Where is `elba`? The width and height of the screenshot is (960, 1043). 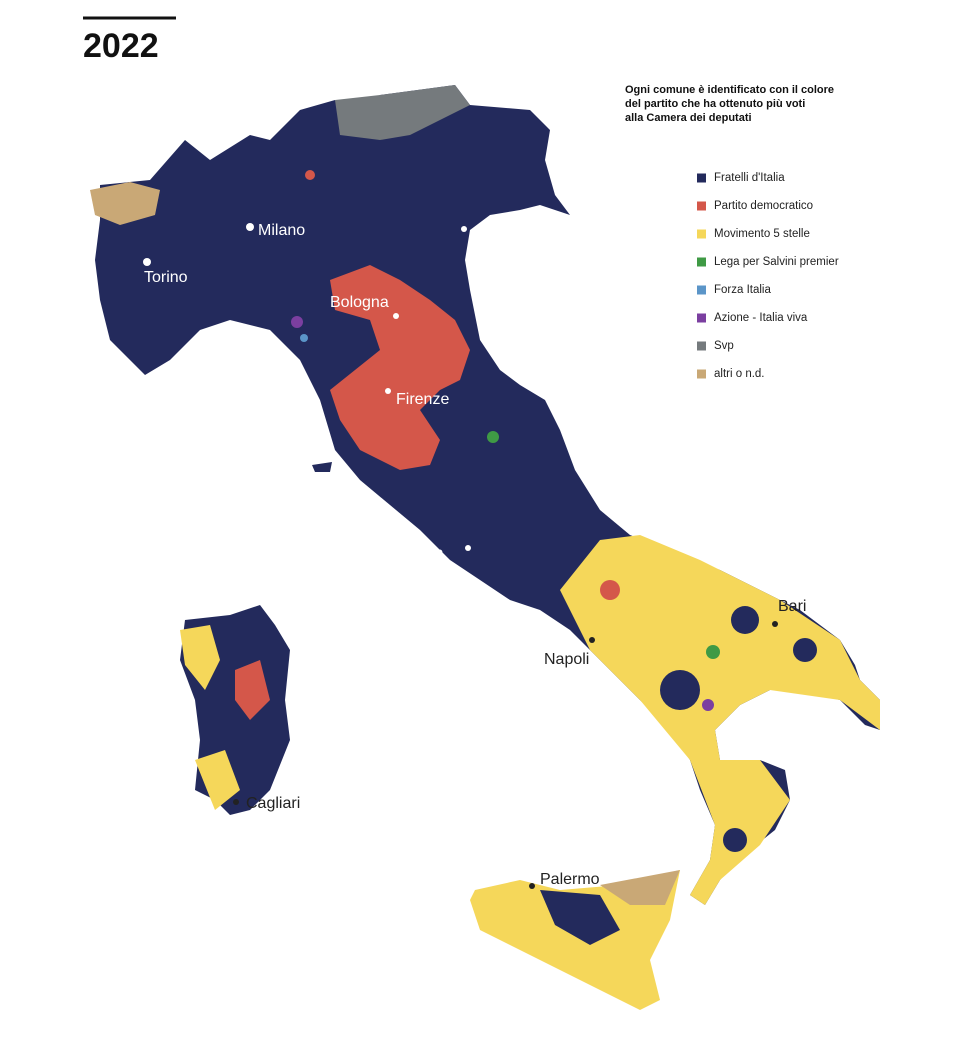 elba is located at coordinates (322, 467).